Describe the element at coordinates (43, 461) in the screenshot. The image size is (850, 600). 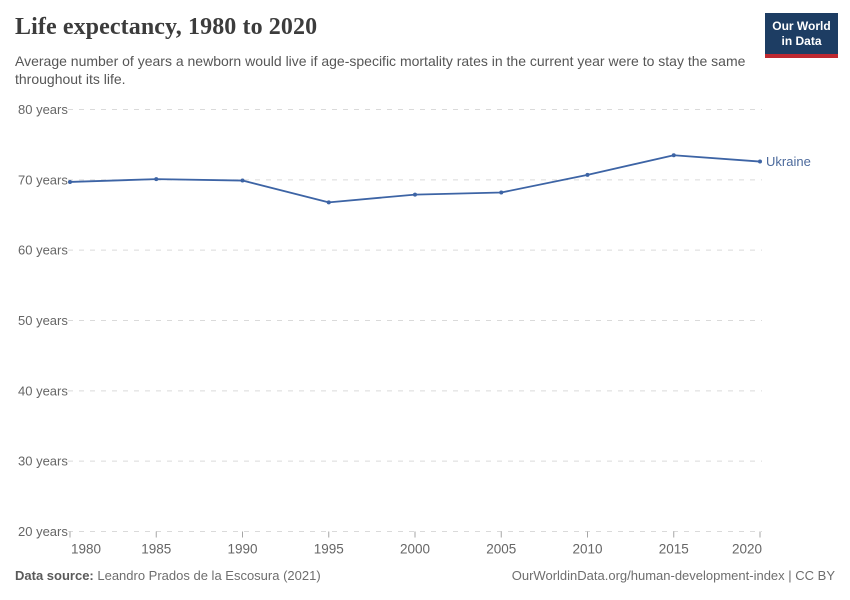
I see `y-axis-label: 30 years` at that location.